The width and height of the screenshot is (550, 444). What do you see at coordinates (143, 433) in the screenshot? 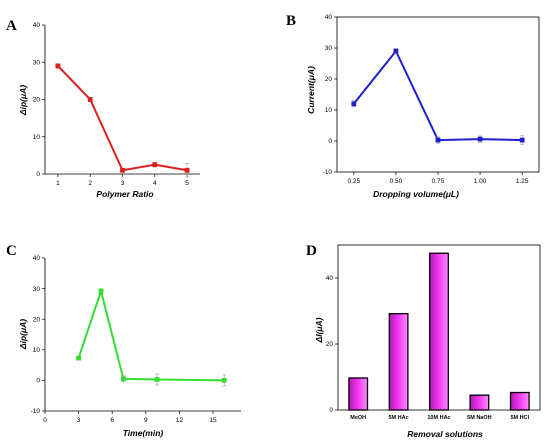
I see `x-axis-label: Time(min)` at bounding box center [143, 433].